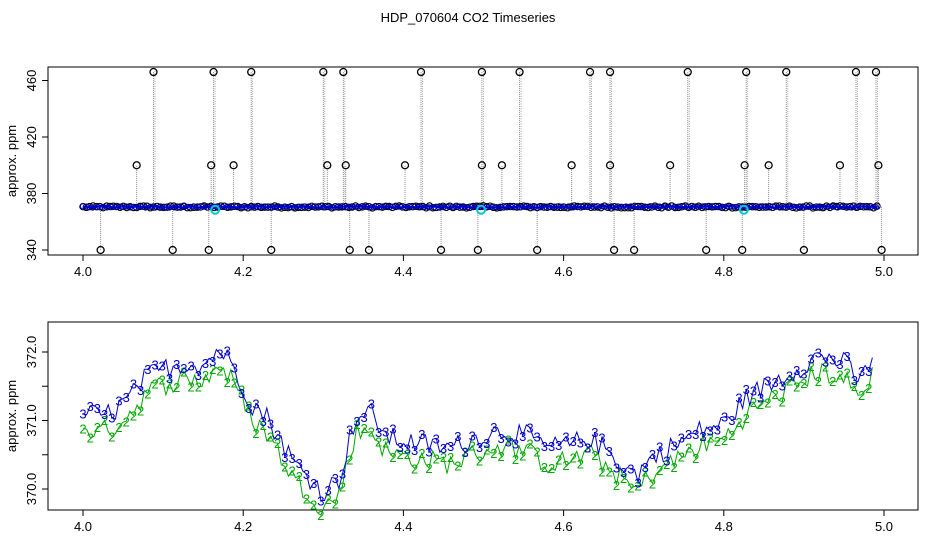 The image size is (936, 540). What do you see at coordinates (31, 194) in the screenshot?
I see `y-tick-label-top: 380` at bounding box center [31, 194].